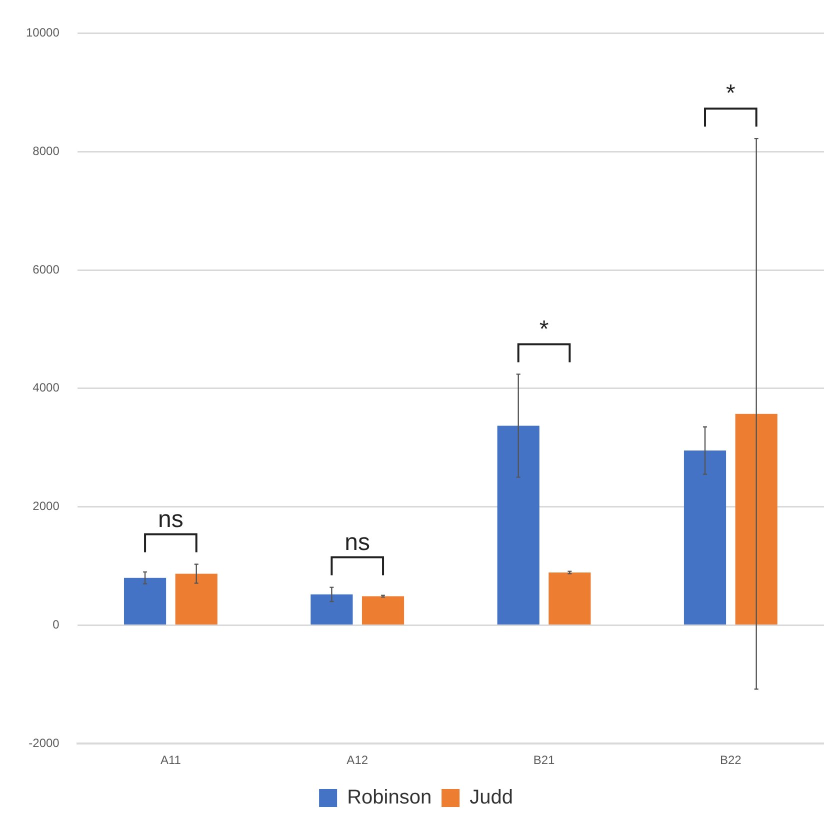 This screenshot has width=832, height=836. Describe the element at coordinates (44, 743) in the screenshot. I see `y-tick-label: -2000` at that location.